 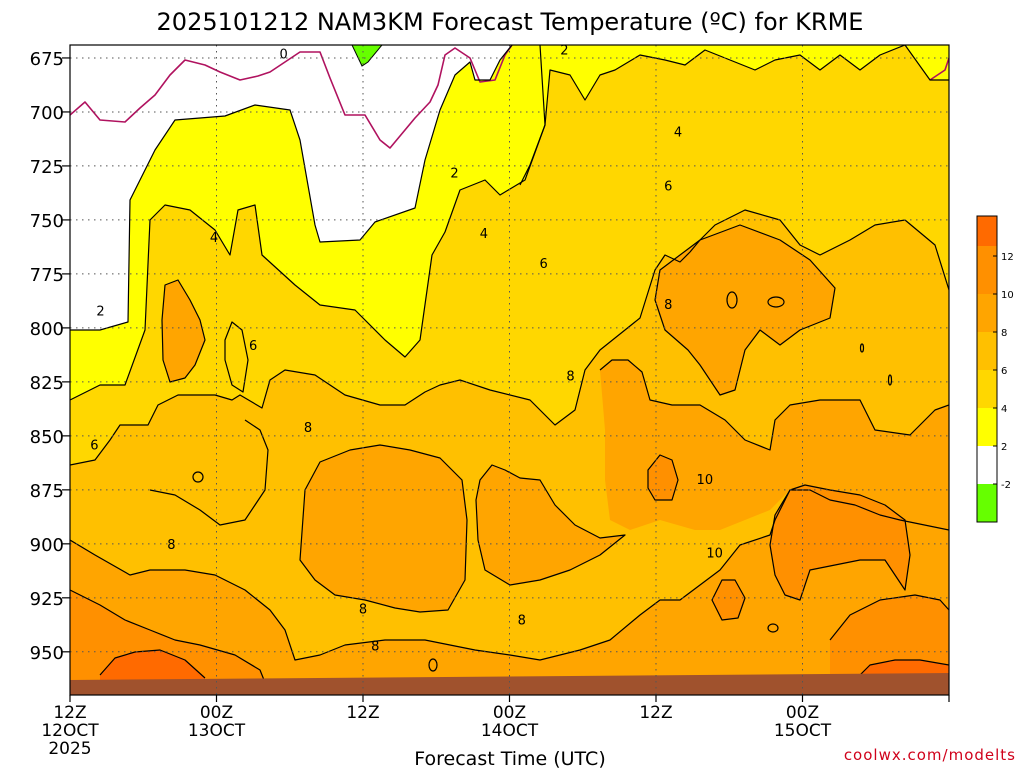 What do you see at coordinates (216, 713) in the screenshot?
I see `x-tick-label-12-0: 00Z` at bounding box center [216, 713].